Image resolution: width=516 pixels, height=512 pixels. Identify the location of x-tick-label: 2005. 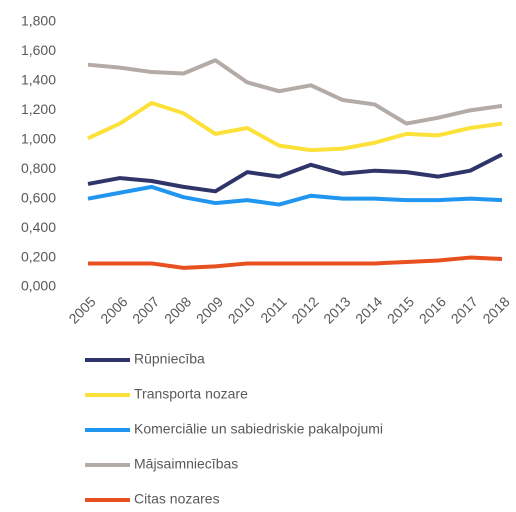
(81, 309).